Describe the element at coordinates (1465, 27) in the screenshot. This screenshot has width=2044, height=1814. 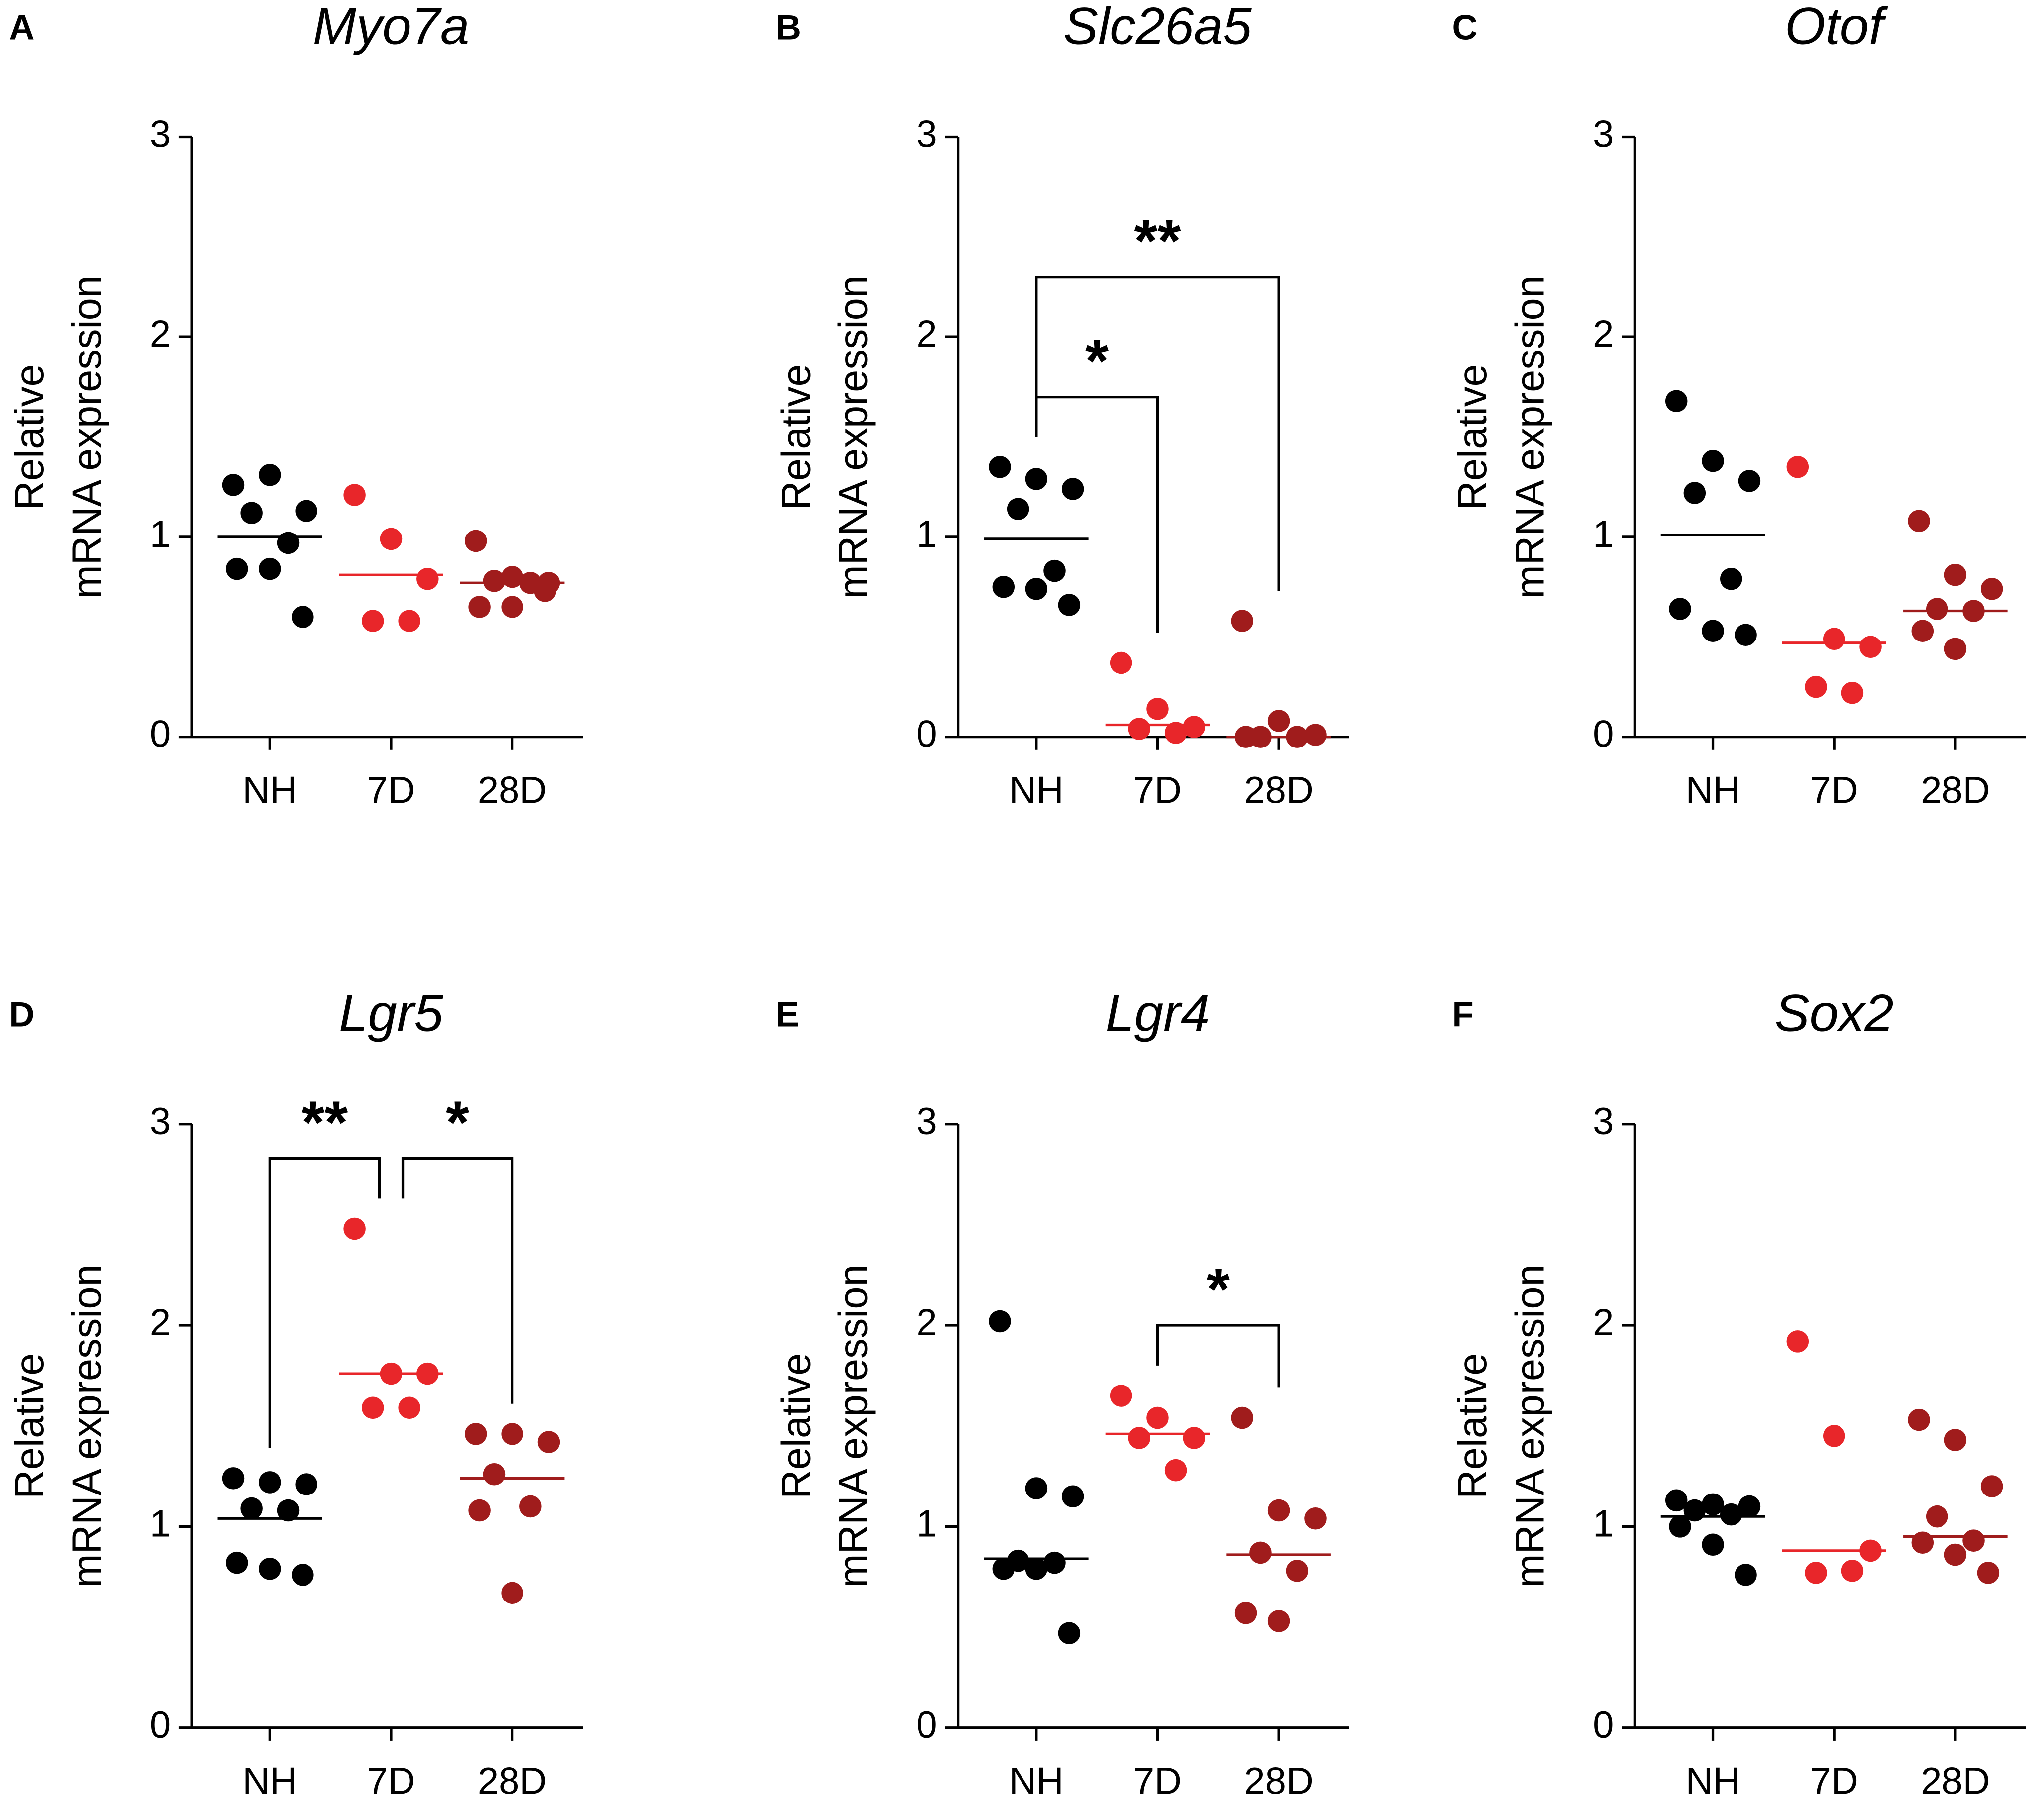
I see `panel-letter: C` at that location.